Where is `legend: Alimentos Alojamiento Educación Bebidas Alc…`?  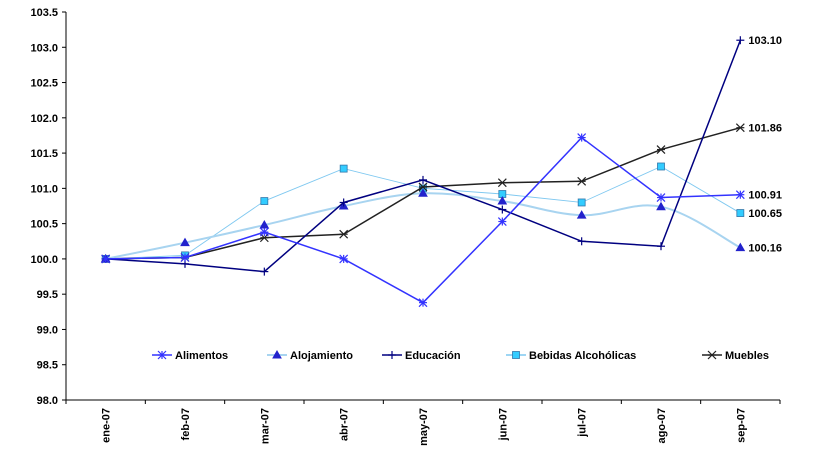
legend: Alimentos Alojamiento Educación Bebidas Alc… is located at coordinates (460, 355).